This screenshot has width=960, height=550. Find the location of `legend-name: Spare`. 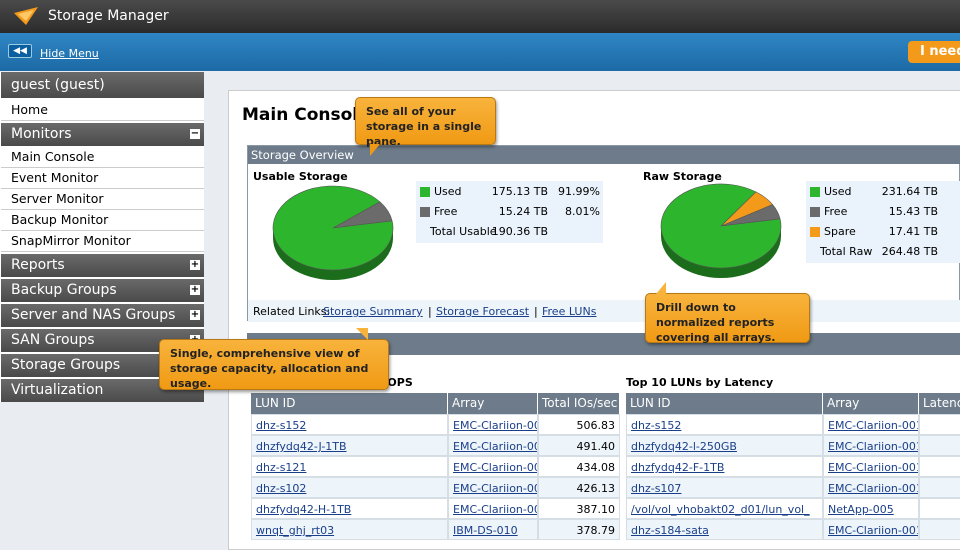

legend-name: Spare is located at coordinates (840, 231).